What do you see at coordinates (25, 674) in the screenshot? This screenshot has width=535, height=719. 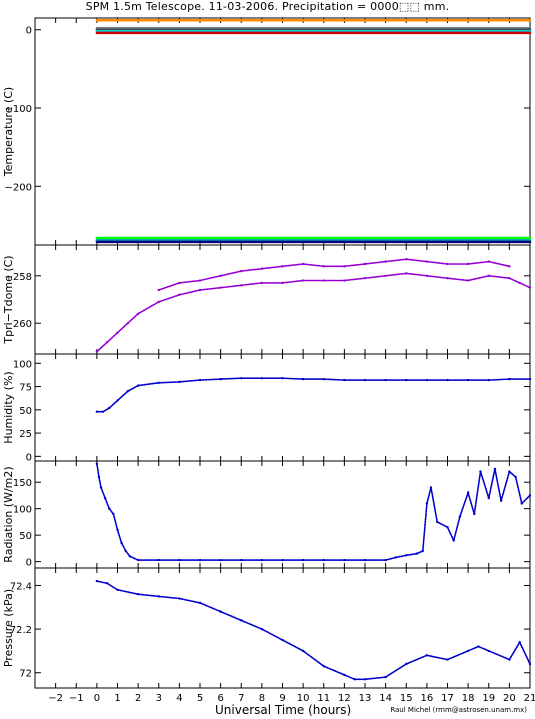 I see `y-tick-label: 72` at bounding box center [25, 674].